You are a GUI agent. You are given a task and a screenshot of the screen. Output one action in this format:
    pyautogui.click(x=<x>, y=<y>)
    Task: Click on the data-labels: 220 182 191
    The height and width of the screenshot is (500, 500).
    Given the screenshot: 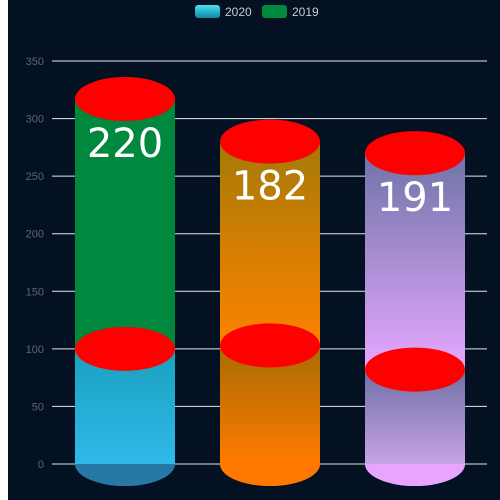 What is the action you would take?
    pyautogui.click(x=270, y=171)
    